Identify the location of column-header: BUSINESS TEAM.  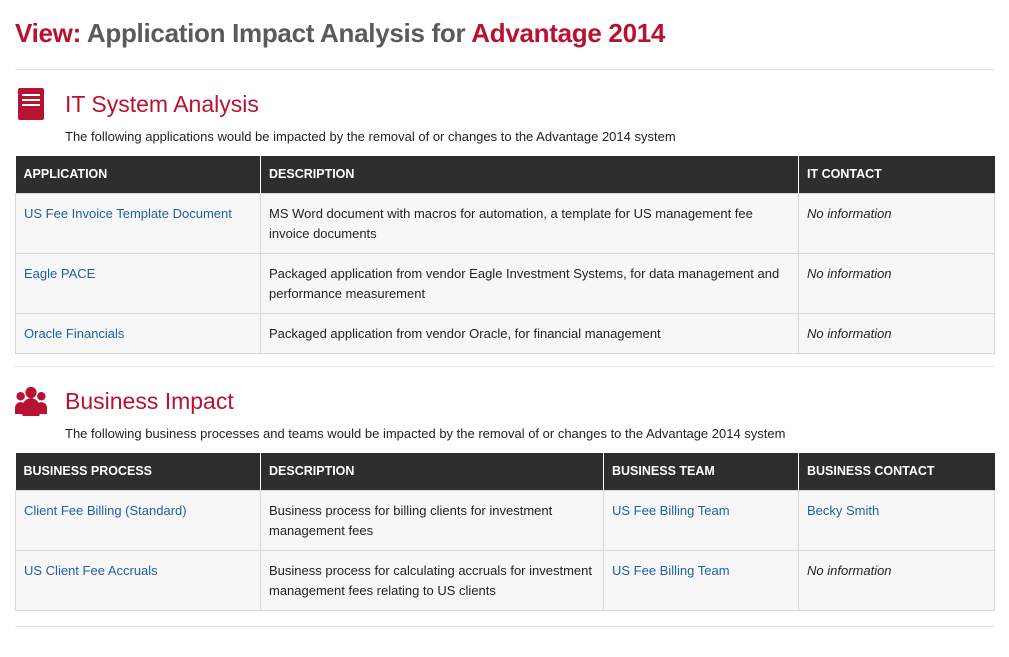
(701, 471).